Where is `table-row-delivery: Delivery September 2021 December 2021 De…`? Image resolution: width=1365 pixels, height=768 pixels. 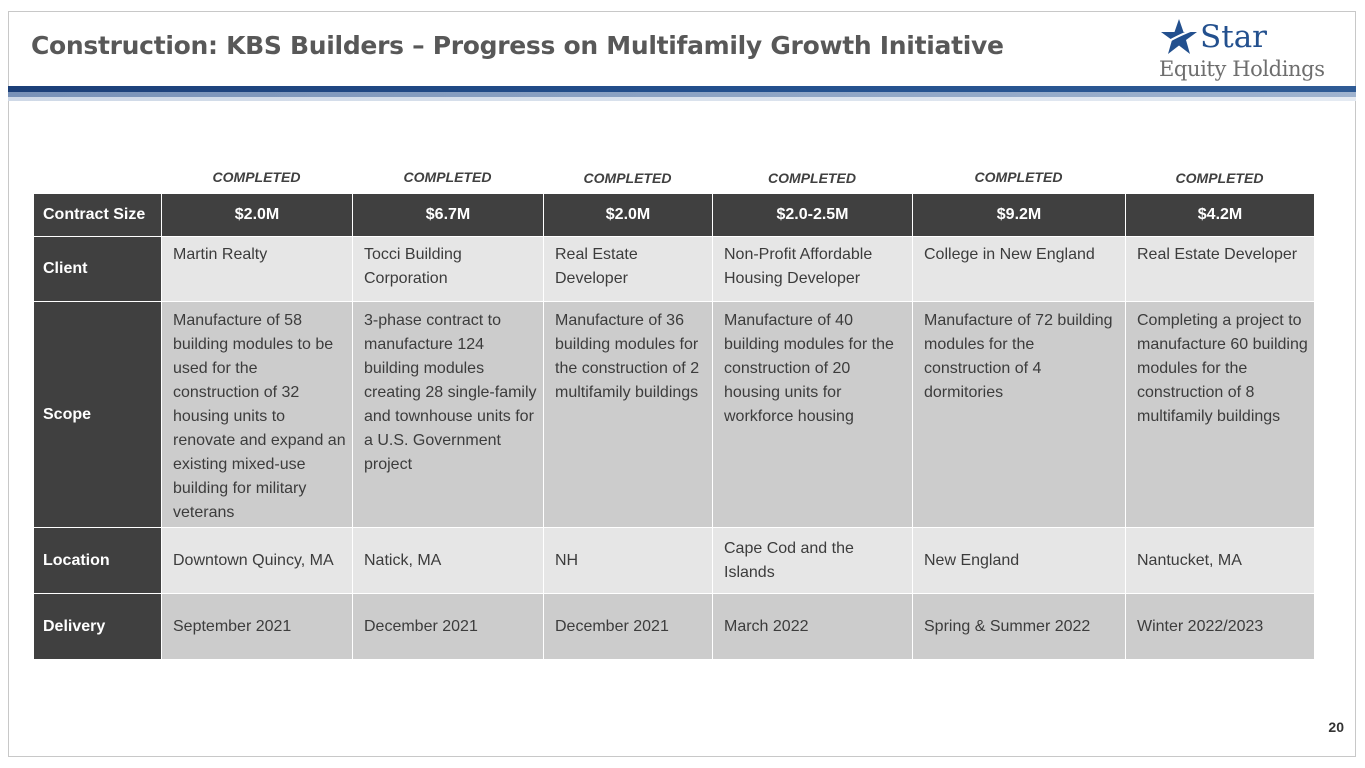
table-row-delivery: Delivery September 2021 December 2021 De… is located at coordinates (674, 626).